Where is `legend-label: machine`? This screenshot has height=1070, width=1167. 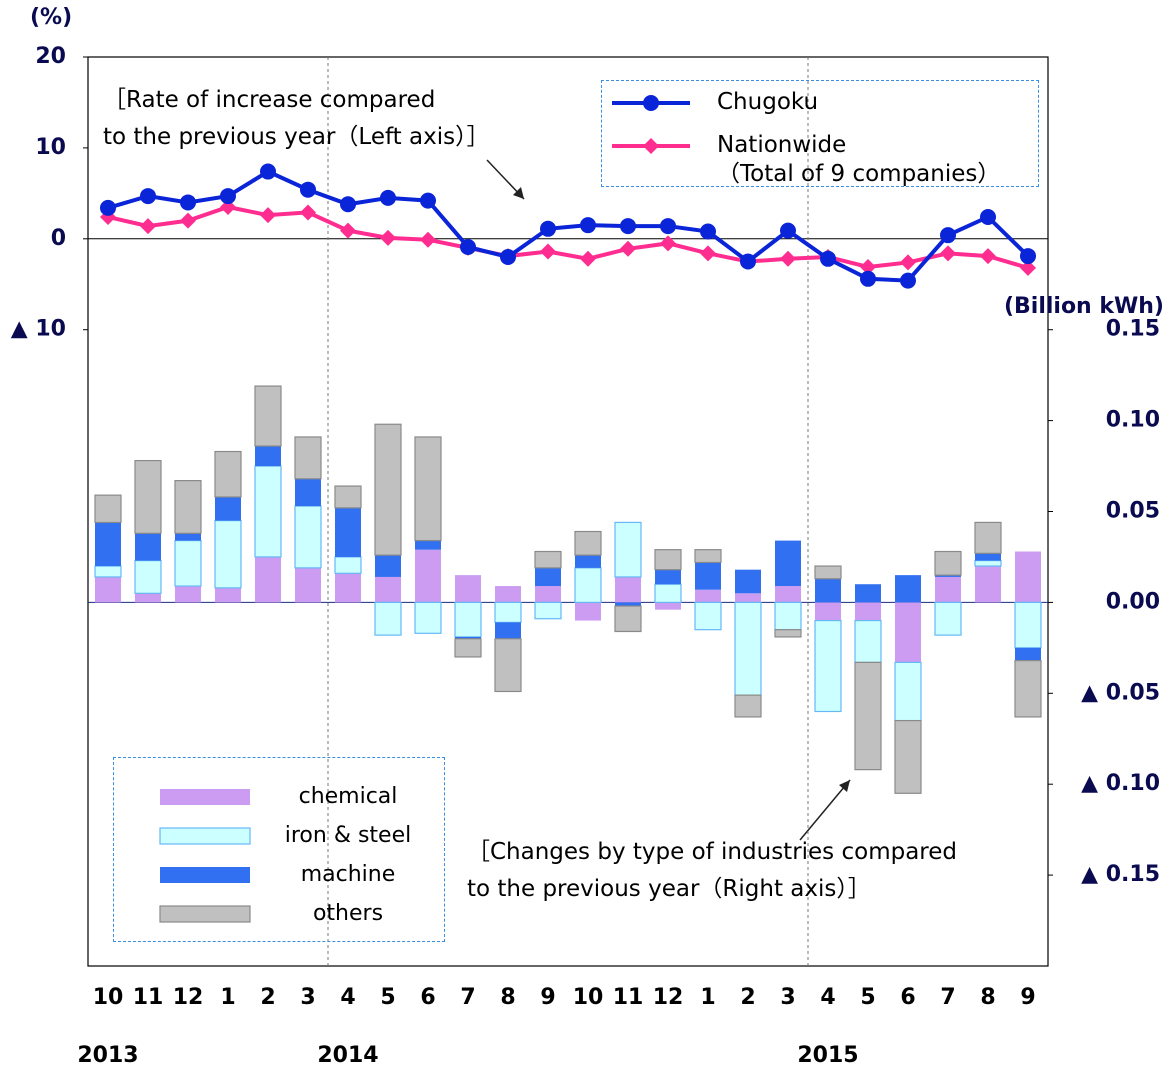 legend-label: machine is located at coordinates (348, 874).